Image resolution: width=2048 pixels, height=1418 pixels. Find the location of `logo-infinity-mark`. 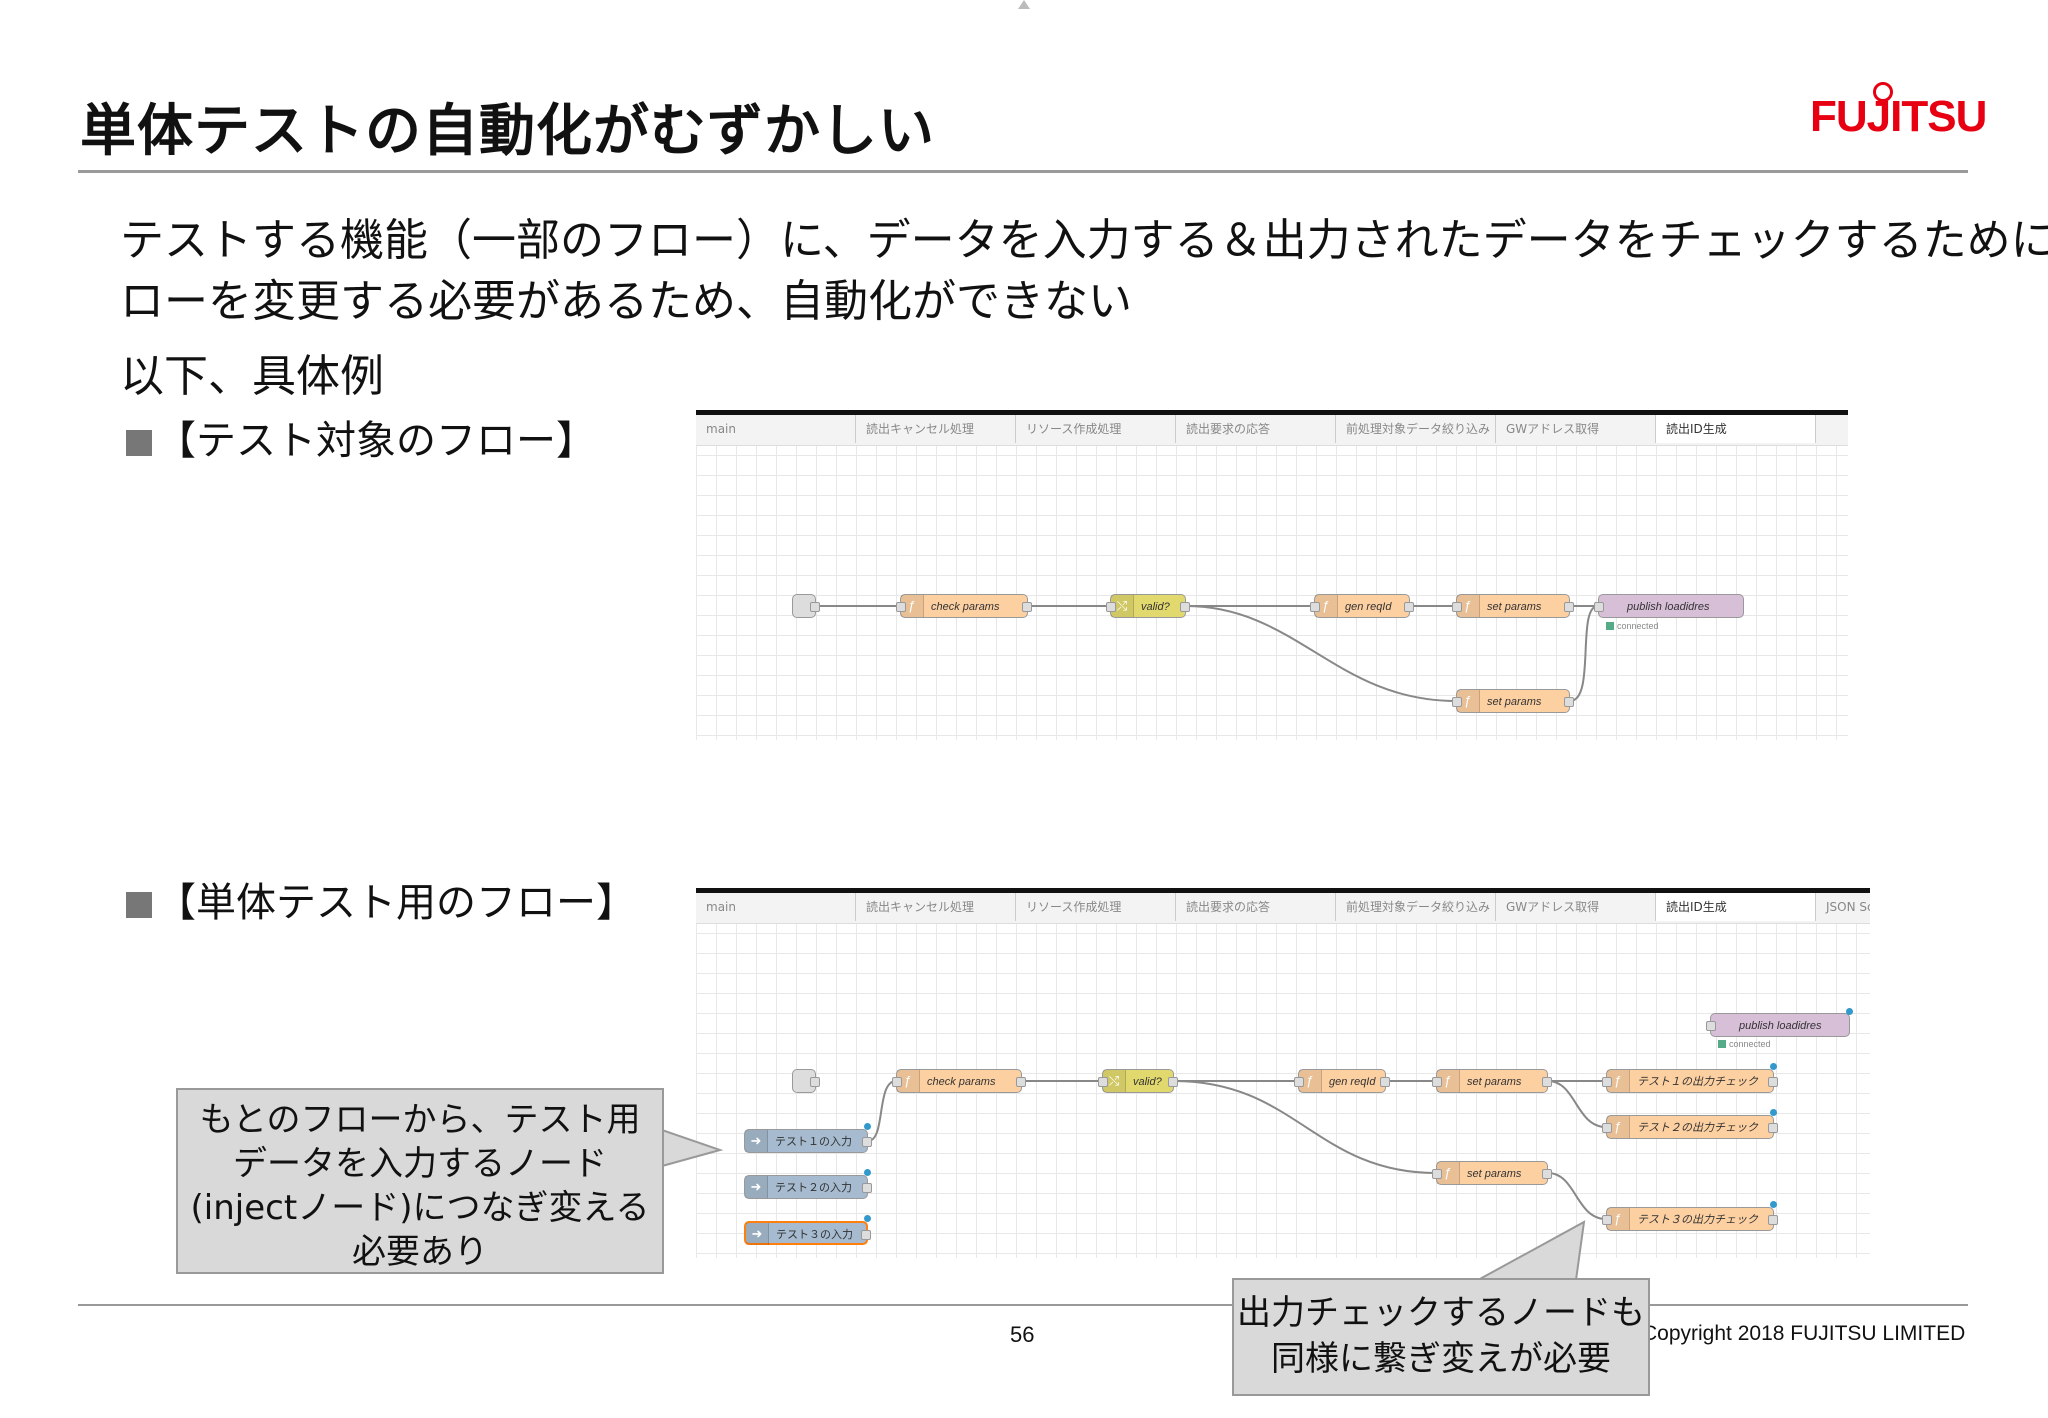

logo-infinity-mark is located at coordinates (1883, 92).